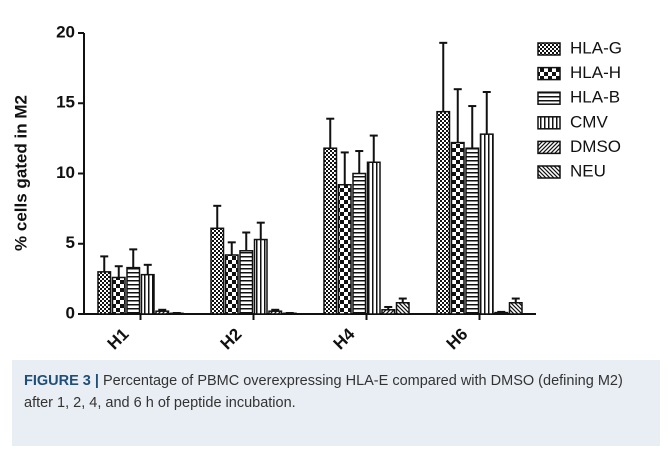  What do you see at coordinates (70, 312) in the screenshot?
I see `y-tick-label: 0` at bounding box center [70, 312].